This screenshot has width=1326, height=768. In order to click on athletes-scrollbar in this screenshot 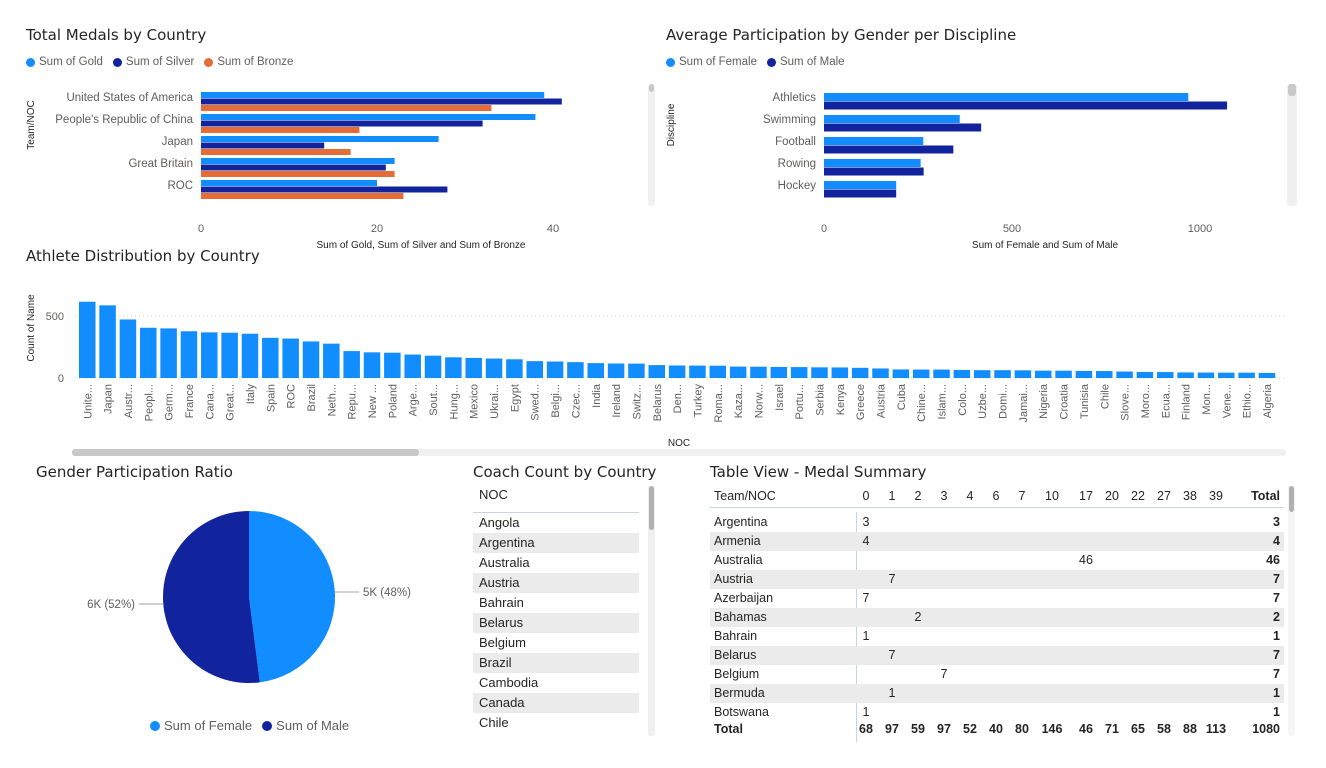, I will do `click(679, 452)`.